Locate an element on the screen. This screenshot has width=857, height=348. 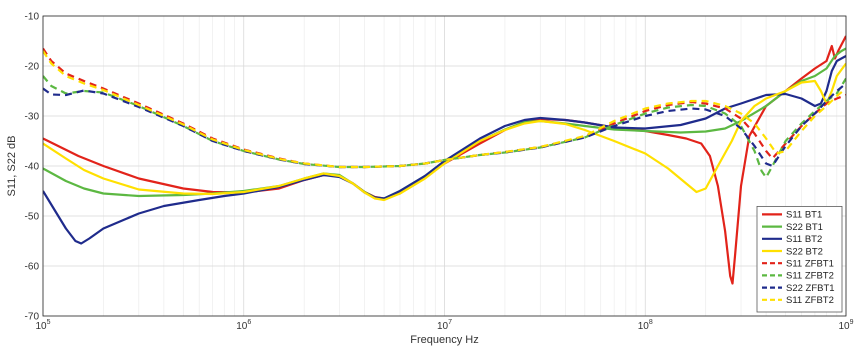
legend-label: S11 ZFBT1 is located at coordinates (810, 264).